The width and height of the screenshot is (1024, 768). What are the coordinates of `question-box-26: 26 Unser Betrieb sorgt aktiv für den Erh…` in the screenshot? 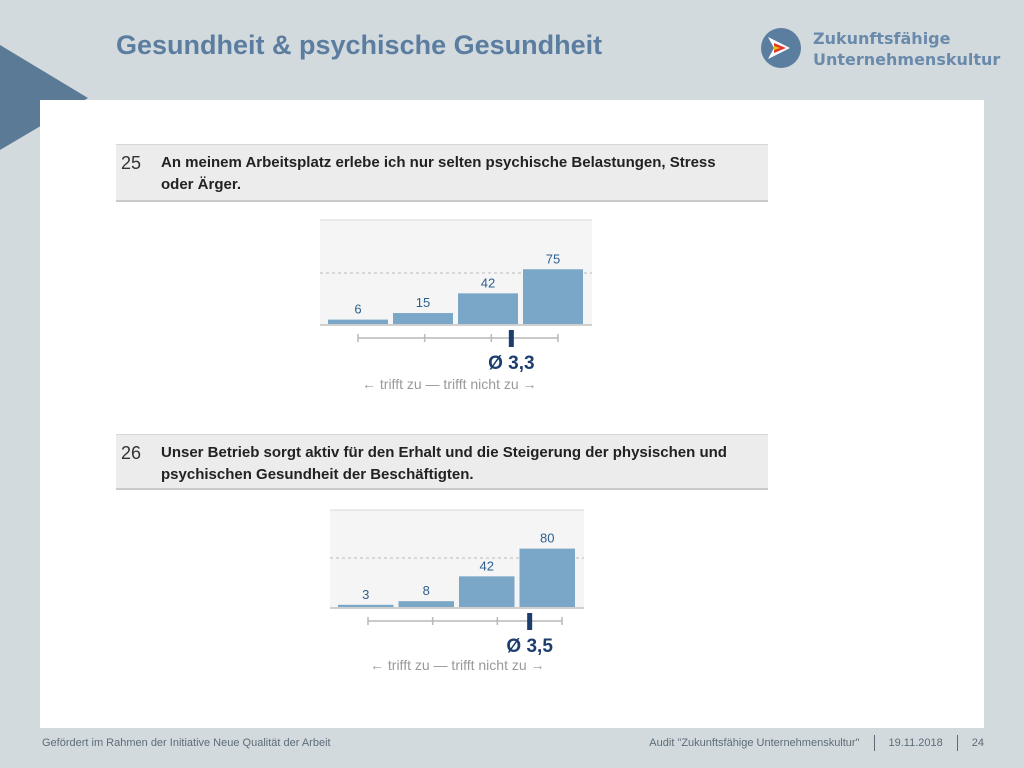 It's located at (442, 462).